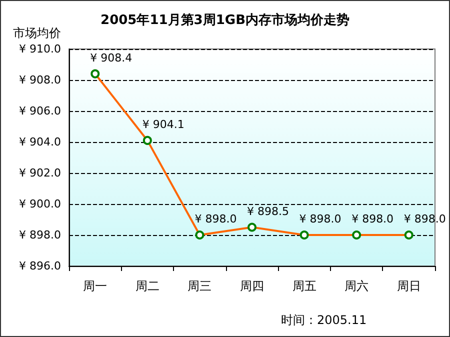  What do you see at coordinates (37, 33) in the screenshot?
I see `y-axis-title: 市场均价` at bounding box center [37, 33].